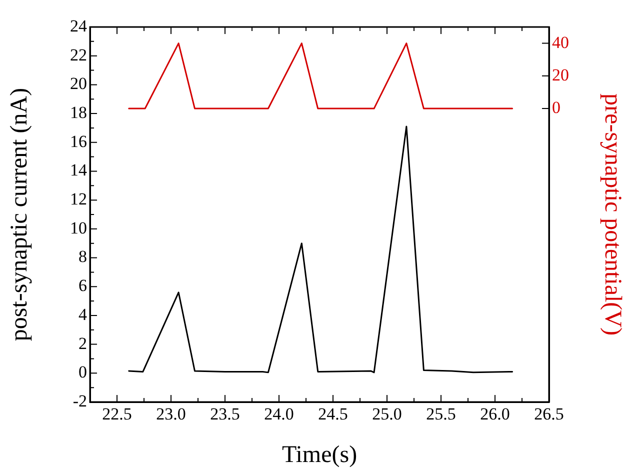  Describe the element at coordinates (560, 74) in the screenshot. I see `y2-tick-label: 20` at that location.